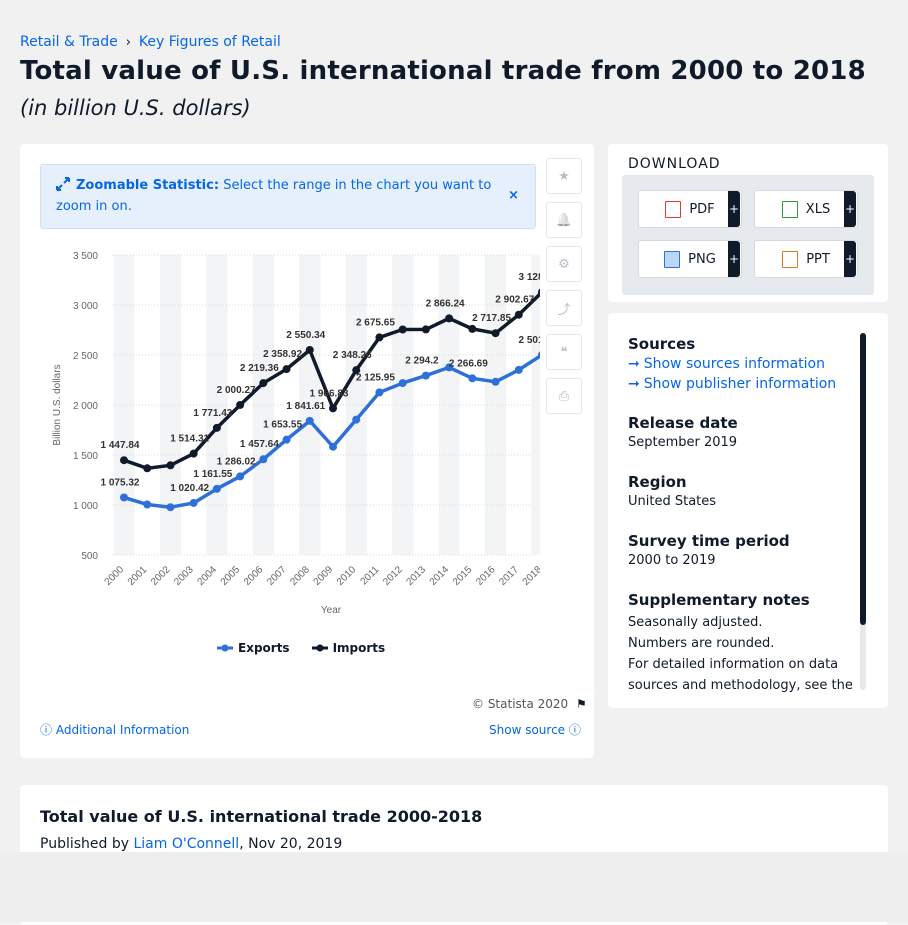 The image size is (908, 925). What do you see at coordinates (254, 576) in the screenshot?
I see `x-tick-label: 2006` at bounding box center [254, 576].